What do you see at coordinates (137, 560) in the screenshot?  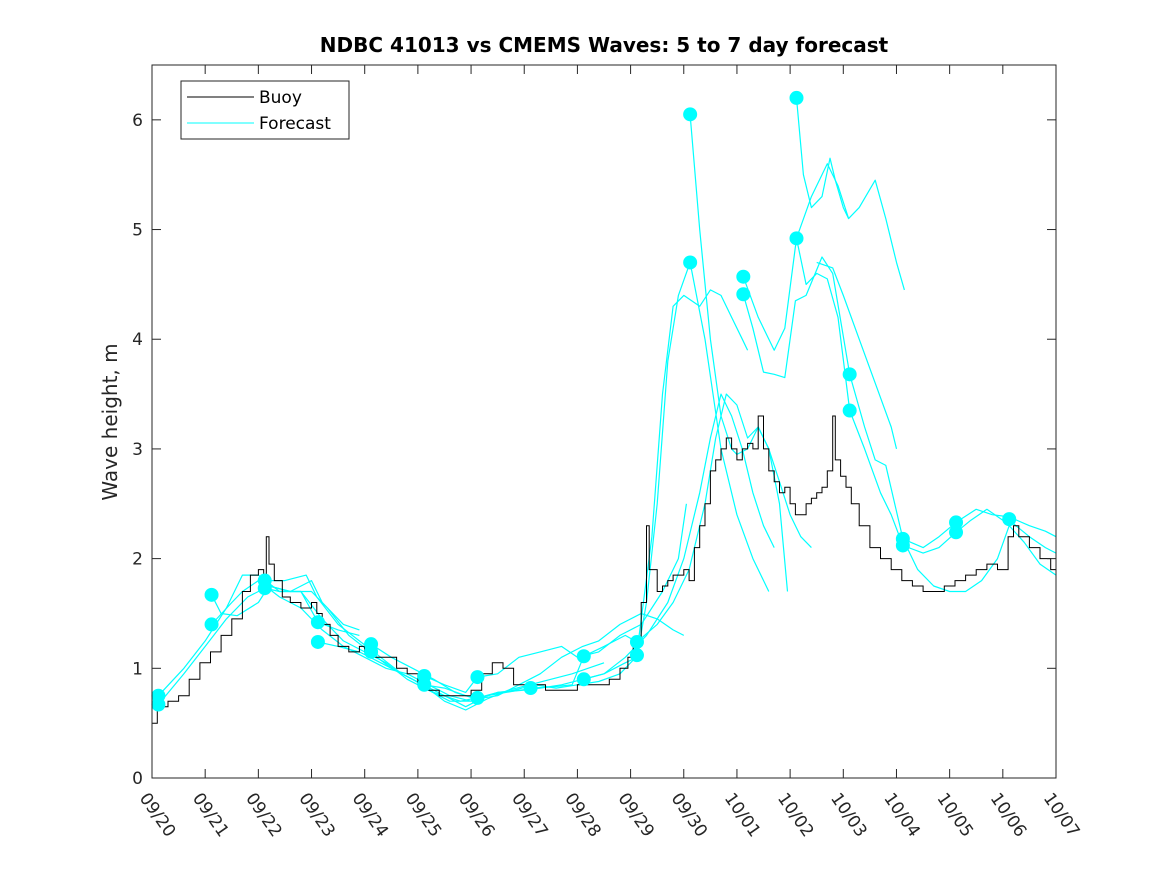 I see `y-tick-label: 2` at bounding box center [137, 560].